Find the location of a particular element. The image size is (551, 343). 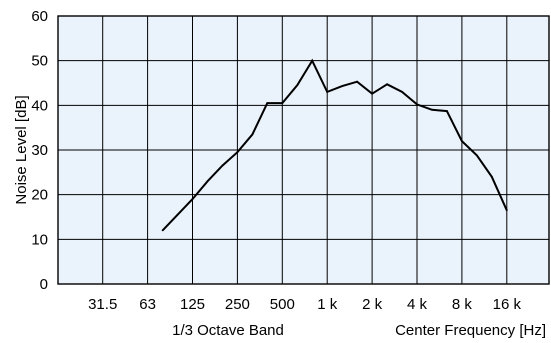

y-tick-label: 50 is located at coordinates (39, 61).